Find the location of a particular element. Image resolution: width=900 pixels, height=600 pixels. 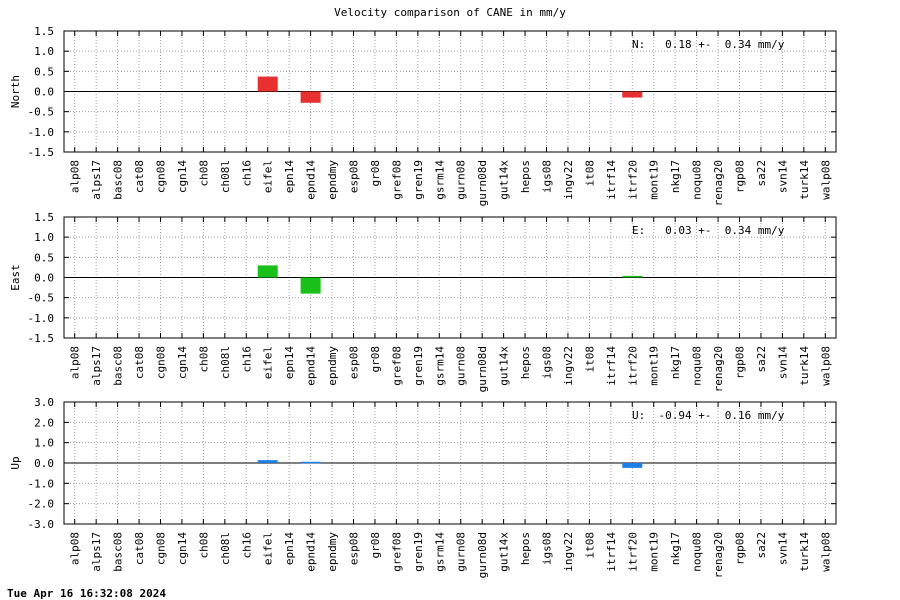

x-tick-label: it08 is located at coordinates (589, 545).